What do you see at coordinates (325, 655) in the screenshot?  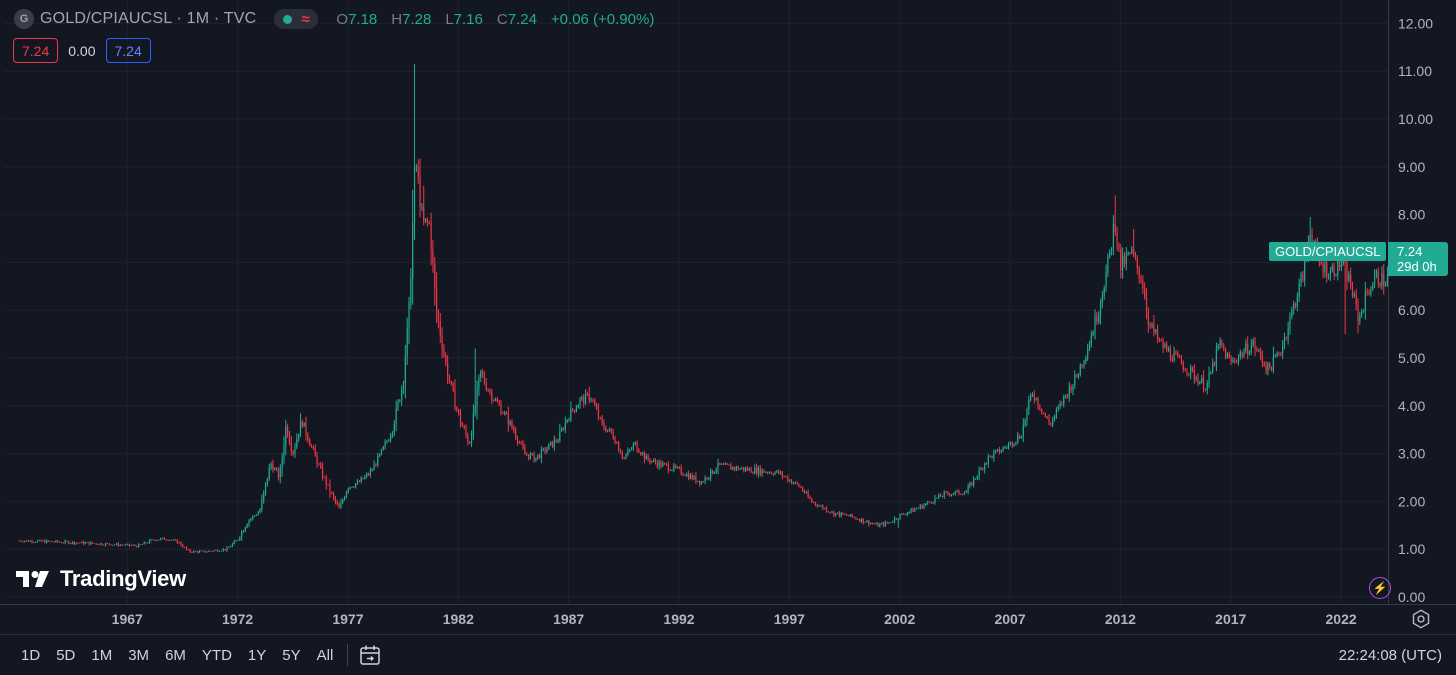 I see `period-all: All` at bounding box center [325, 655].